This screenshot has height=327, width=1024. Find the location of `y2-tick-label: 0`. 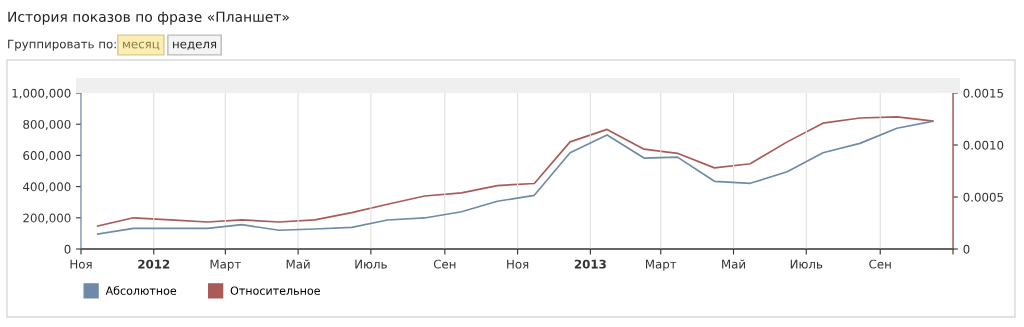

y2-tick-label: 0 is located at coordinates (966, 249).